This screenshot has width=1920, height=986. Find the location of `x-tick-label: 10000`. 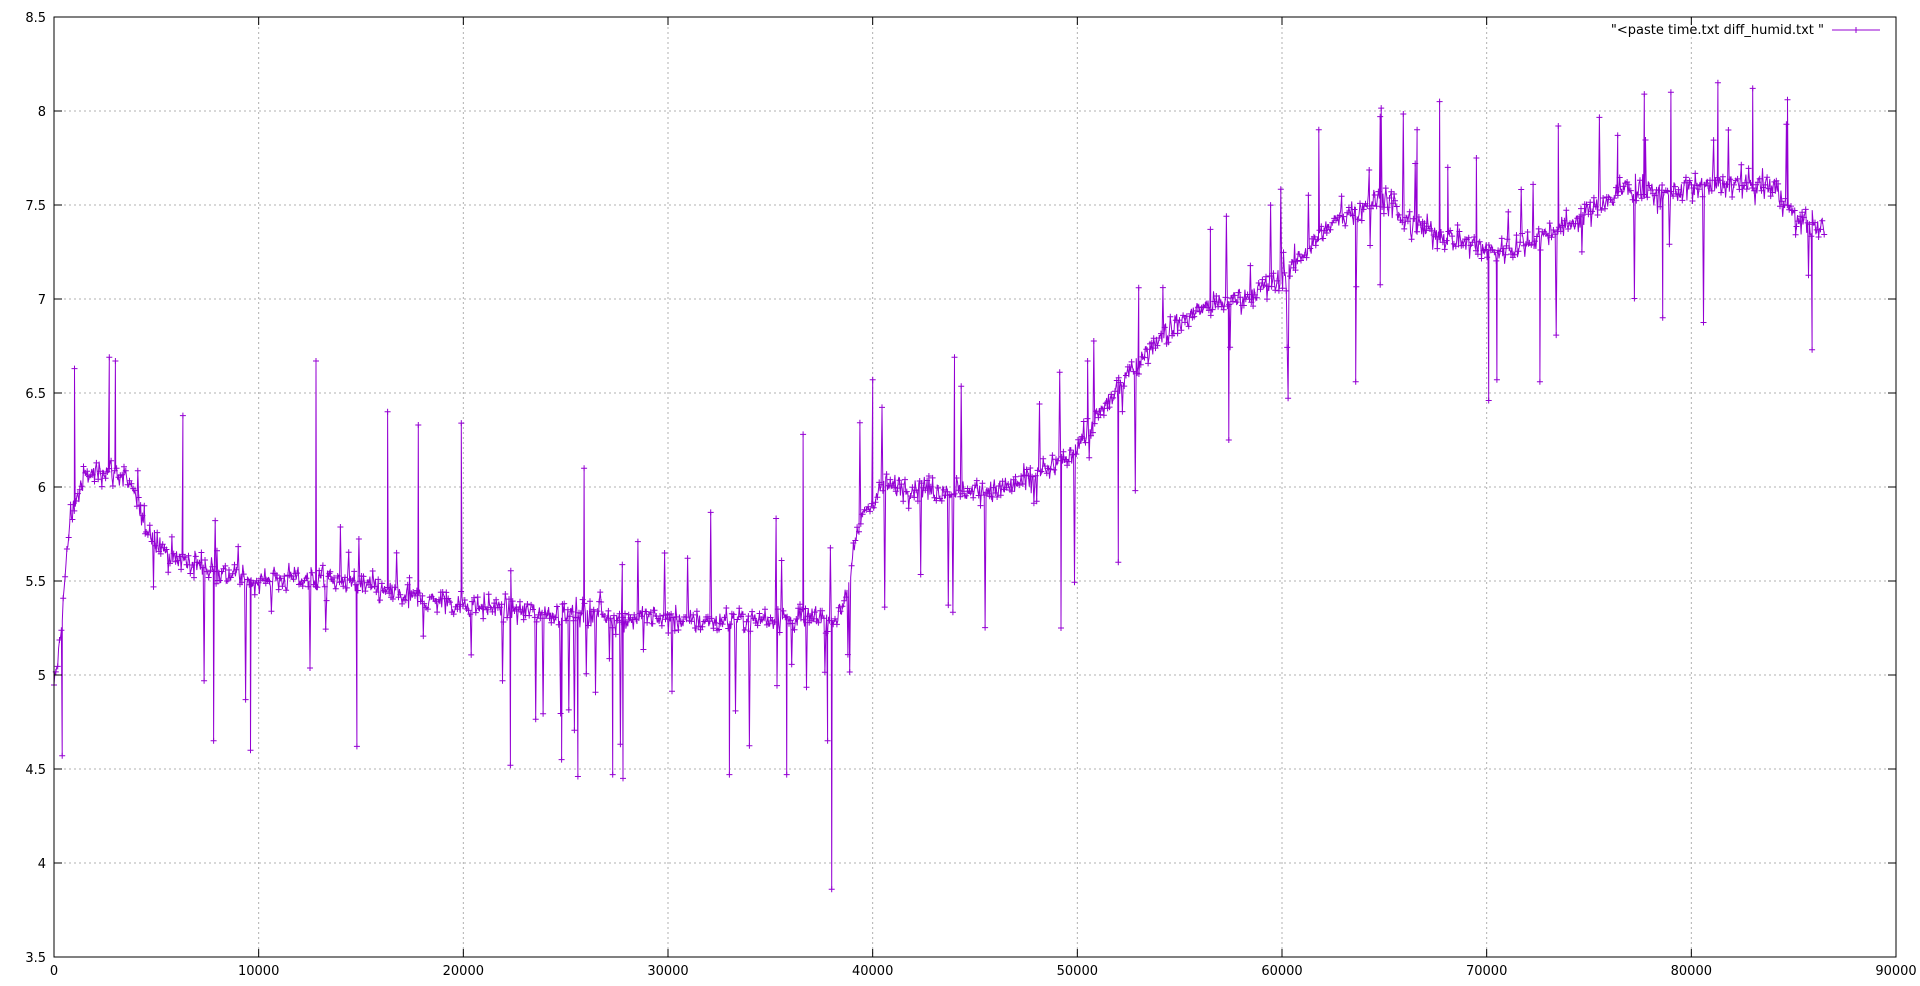

x-tick-label: 10000 is located at coordinates (258, 971).